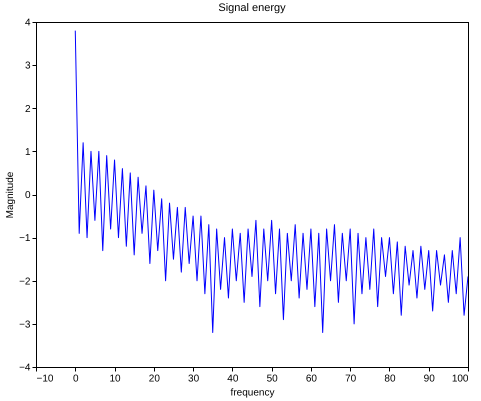 Image resolution: width=481 pixels, height=401 pixels. What do you see at coordinates (25, 282) in the screenshot?
I see `y-tick-label: −2` at bounding box center [25, 282].